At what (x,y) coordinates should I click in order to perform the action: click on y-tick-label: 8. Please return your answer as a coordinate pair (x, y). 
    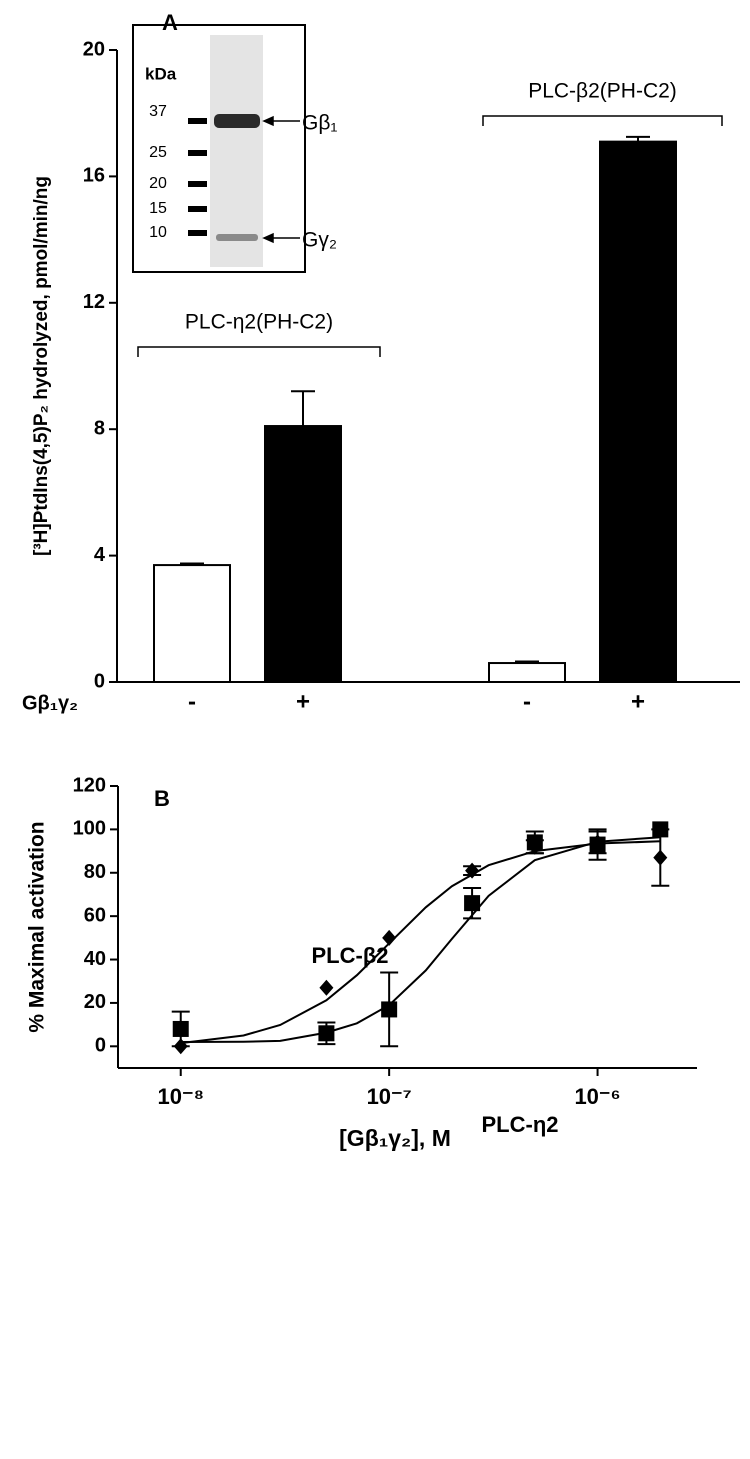
    Looking at the image, I should click on (99, 428).